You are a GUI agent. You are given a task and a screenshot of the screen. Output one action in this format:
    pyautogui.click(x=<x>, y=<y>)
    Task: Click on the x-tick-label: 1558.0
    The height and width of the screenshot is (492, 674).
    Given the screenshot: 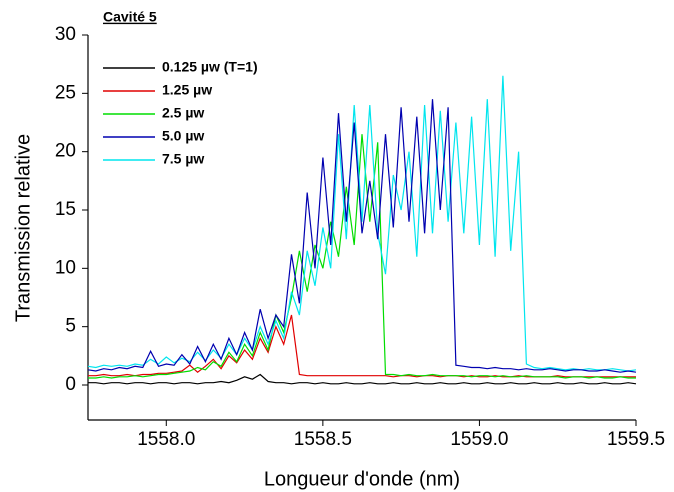 What is the action you would take?
    pyautogui.click(x=166, y=439)
    